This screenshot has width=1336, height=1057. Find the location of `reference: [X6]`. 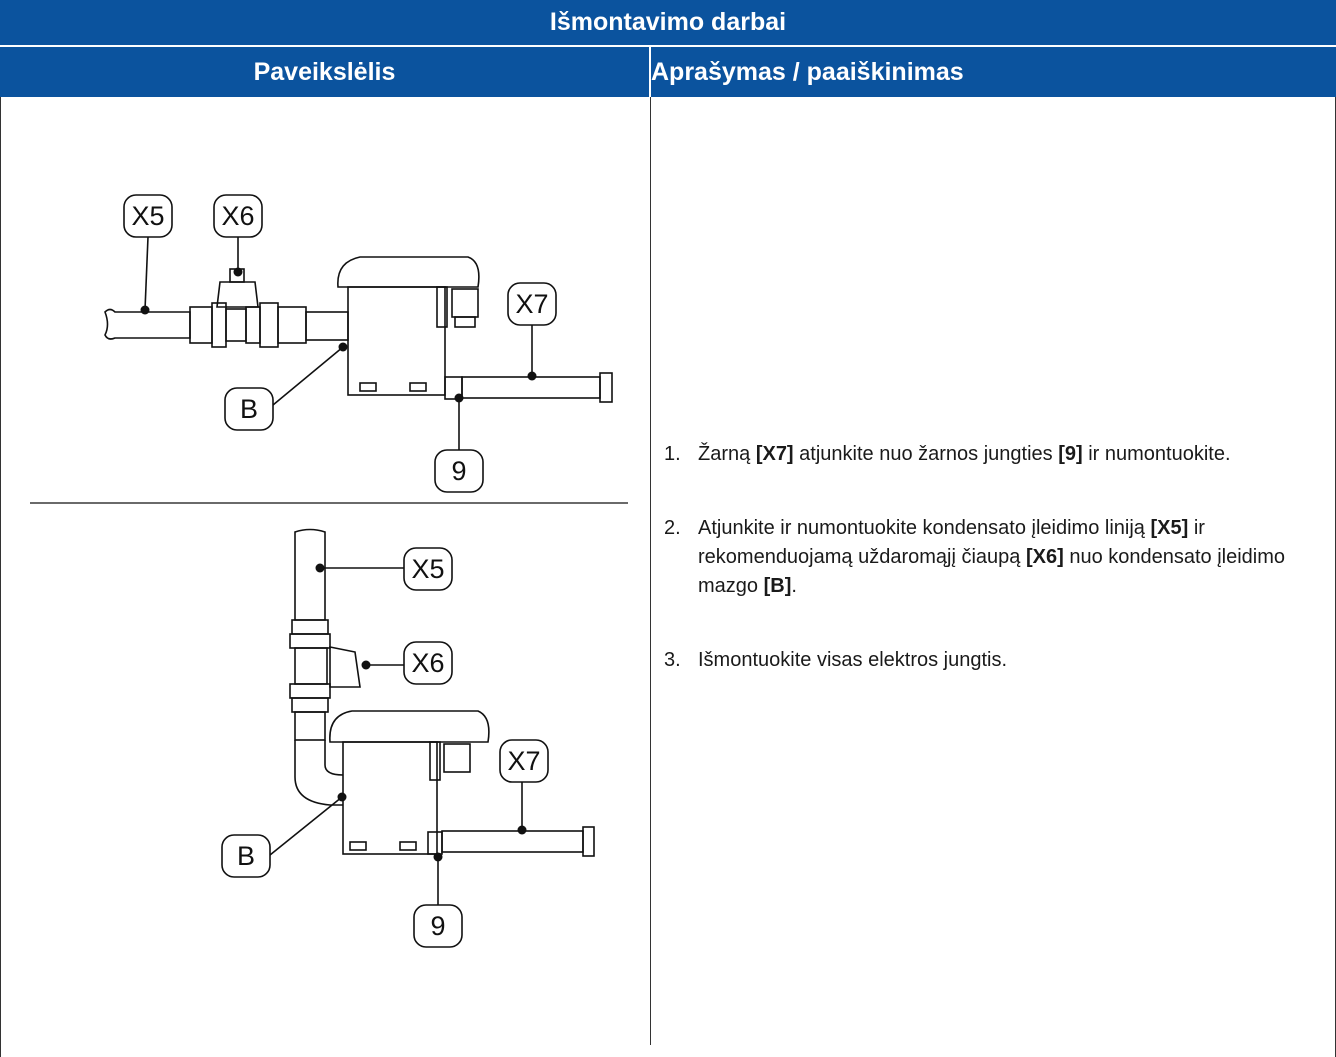

reference: [X6] is located at coordinates (1044, 557).